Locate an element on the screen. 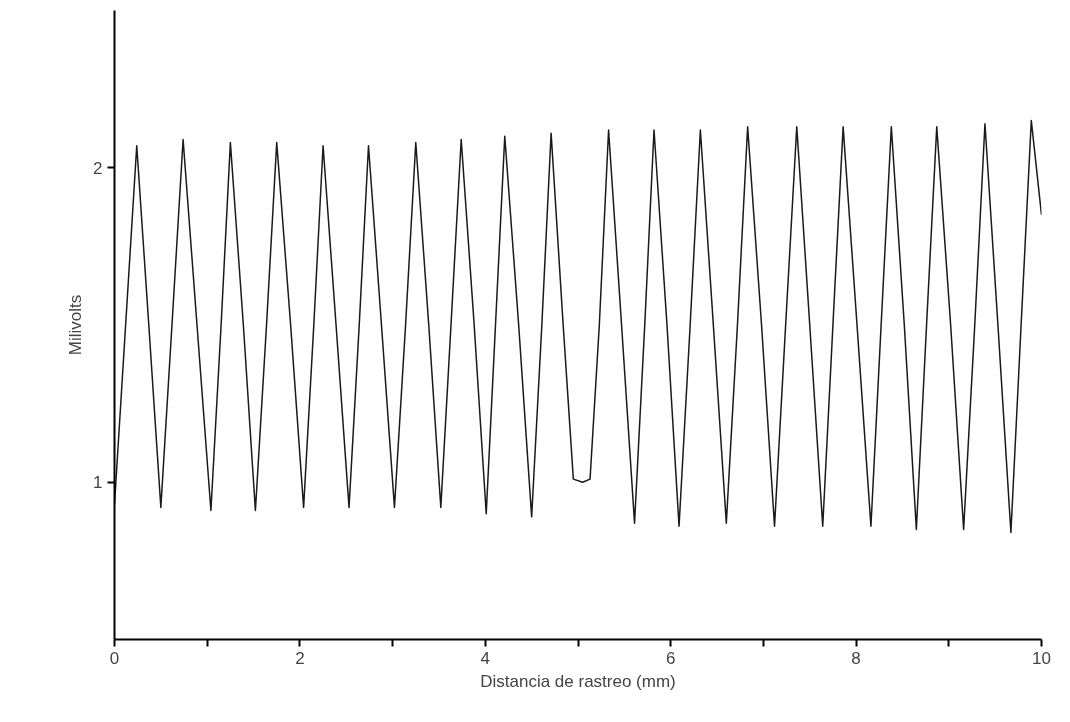 This screenshot has height=722, width=1070. x-tick-label: 2 is located at coordinates (300, 658).